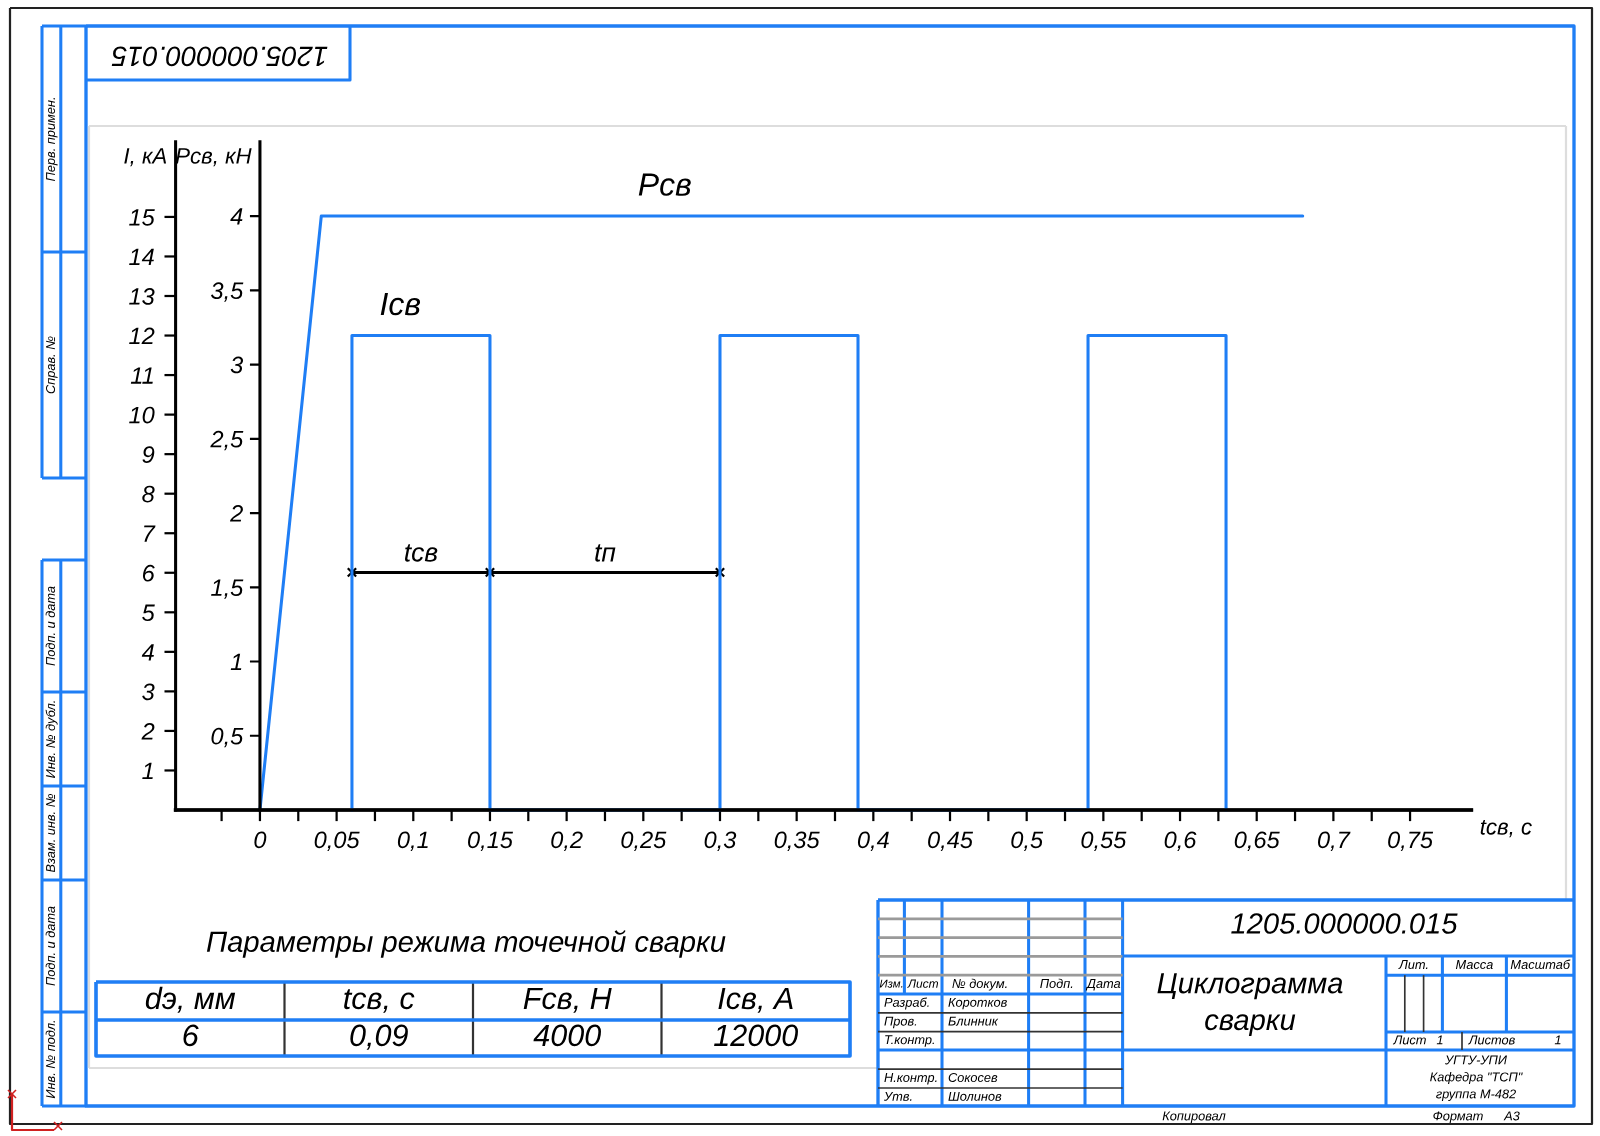  I want to click on y2-tick-label: 6, so click(148, 573).